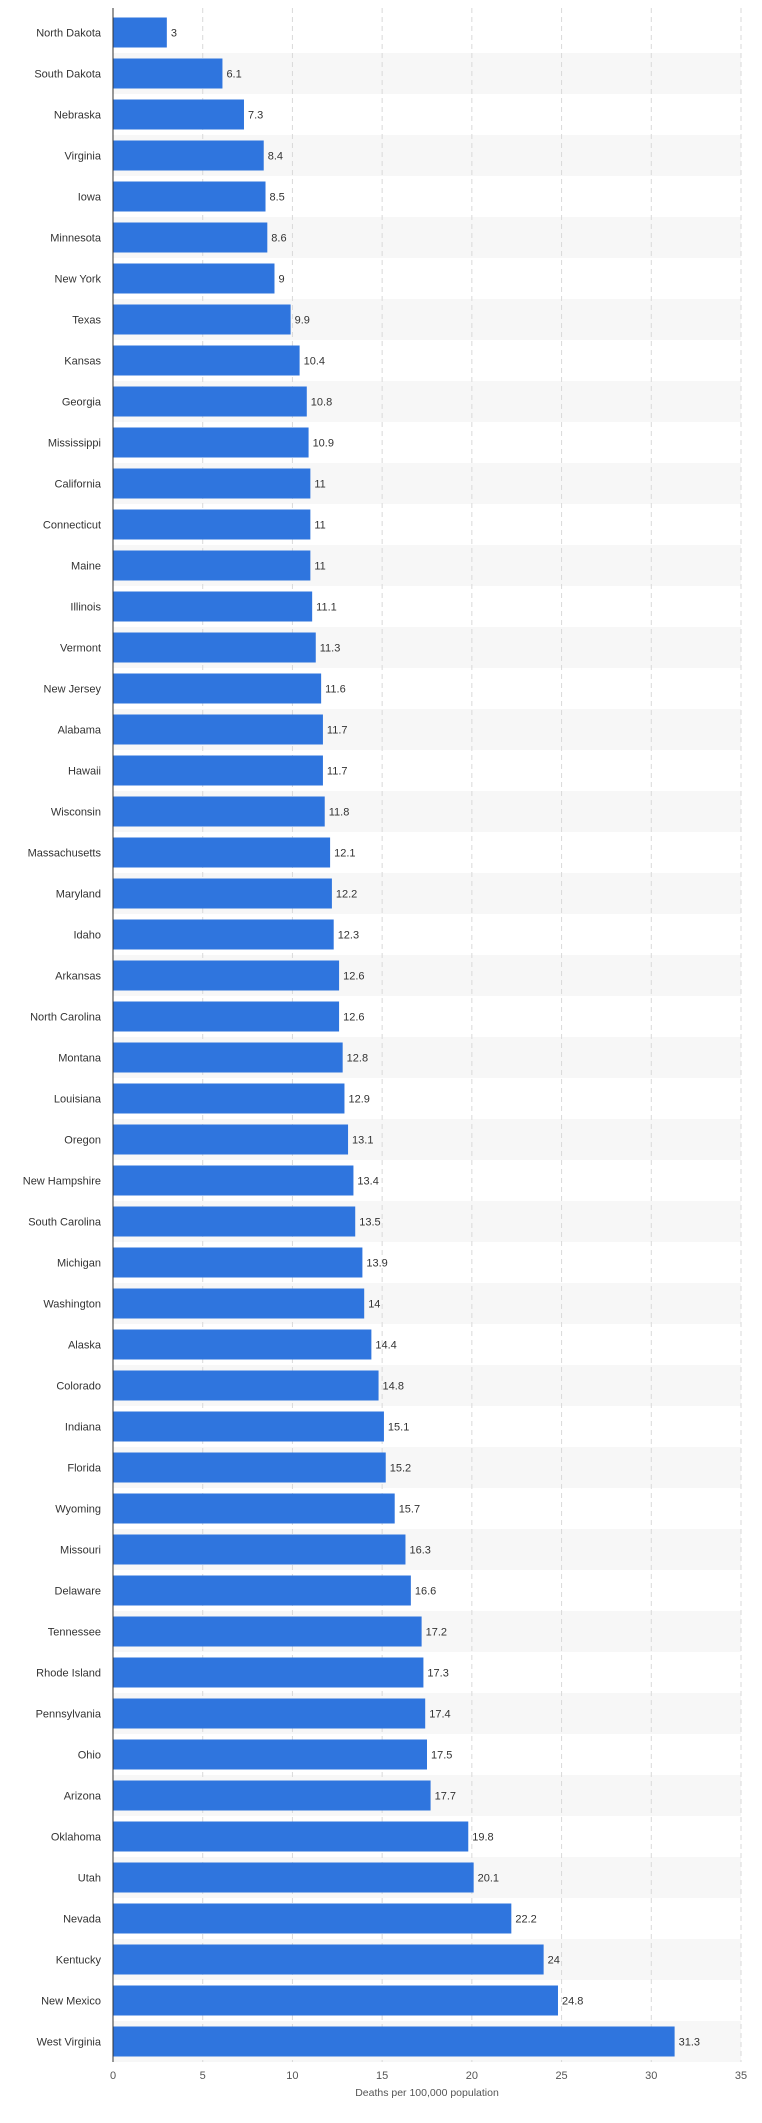  What do you see at coordinates (86, 321) in the screenshot?
I see `category-label: Texas` at bounding box center [86, 321].